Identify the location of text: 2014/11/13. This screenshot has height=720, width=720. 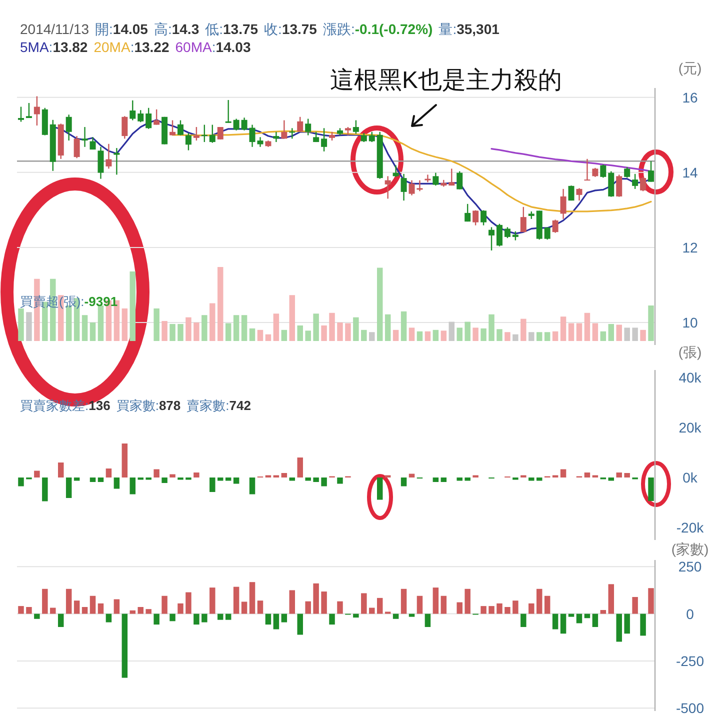
(55, 29).